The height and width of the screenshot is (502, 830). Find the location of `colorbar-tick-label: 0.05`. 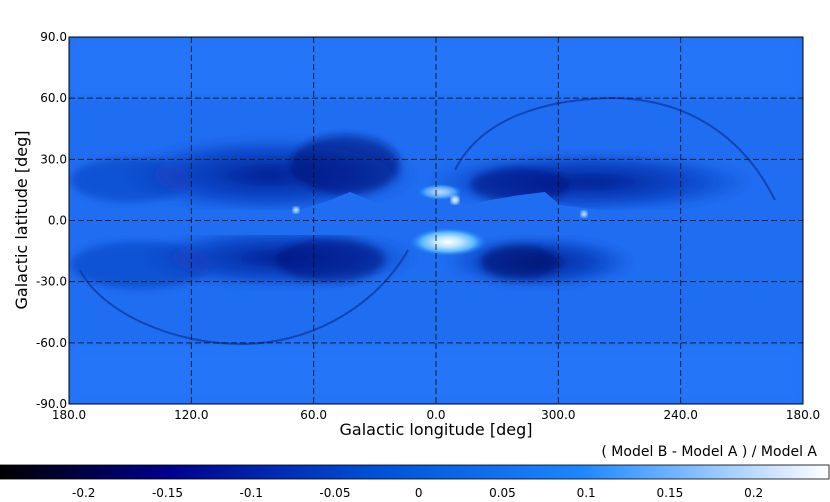

colorbar-tick-label: 0.05 is located at coordinates (502, 493).